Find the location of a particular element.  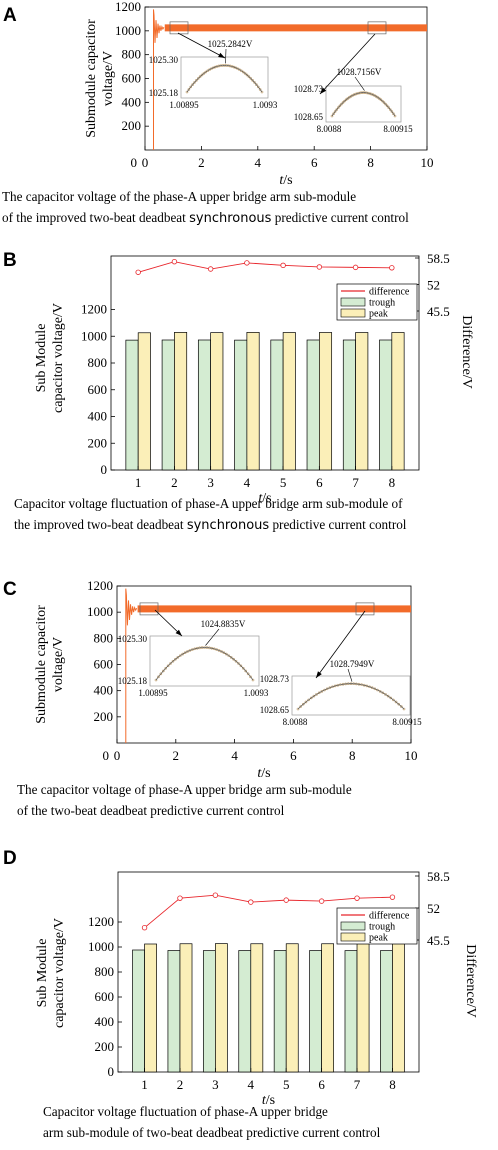

x-tick-label: 10 is located at coordinates (427, 162).